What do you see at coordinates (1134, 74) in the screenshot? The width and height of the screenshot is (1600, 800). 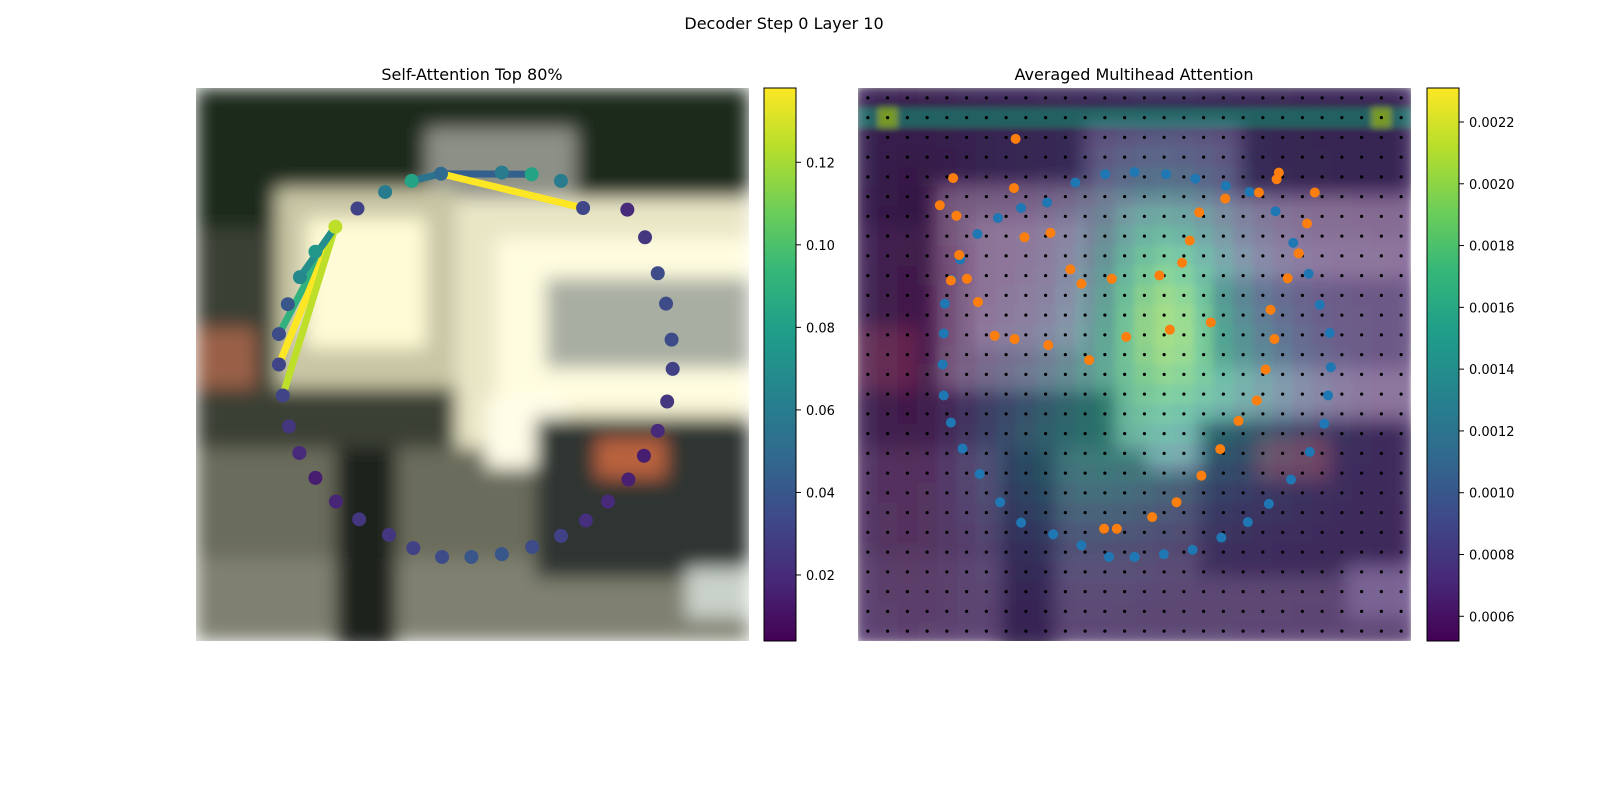 I see `multihead-attention-title: Averaged Multihead Attention` at bounding box center [1134, 74].